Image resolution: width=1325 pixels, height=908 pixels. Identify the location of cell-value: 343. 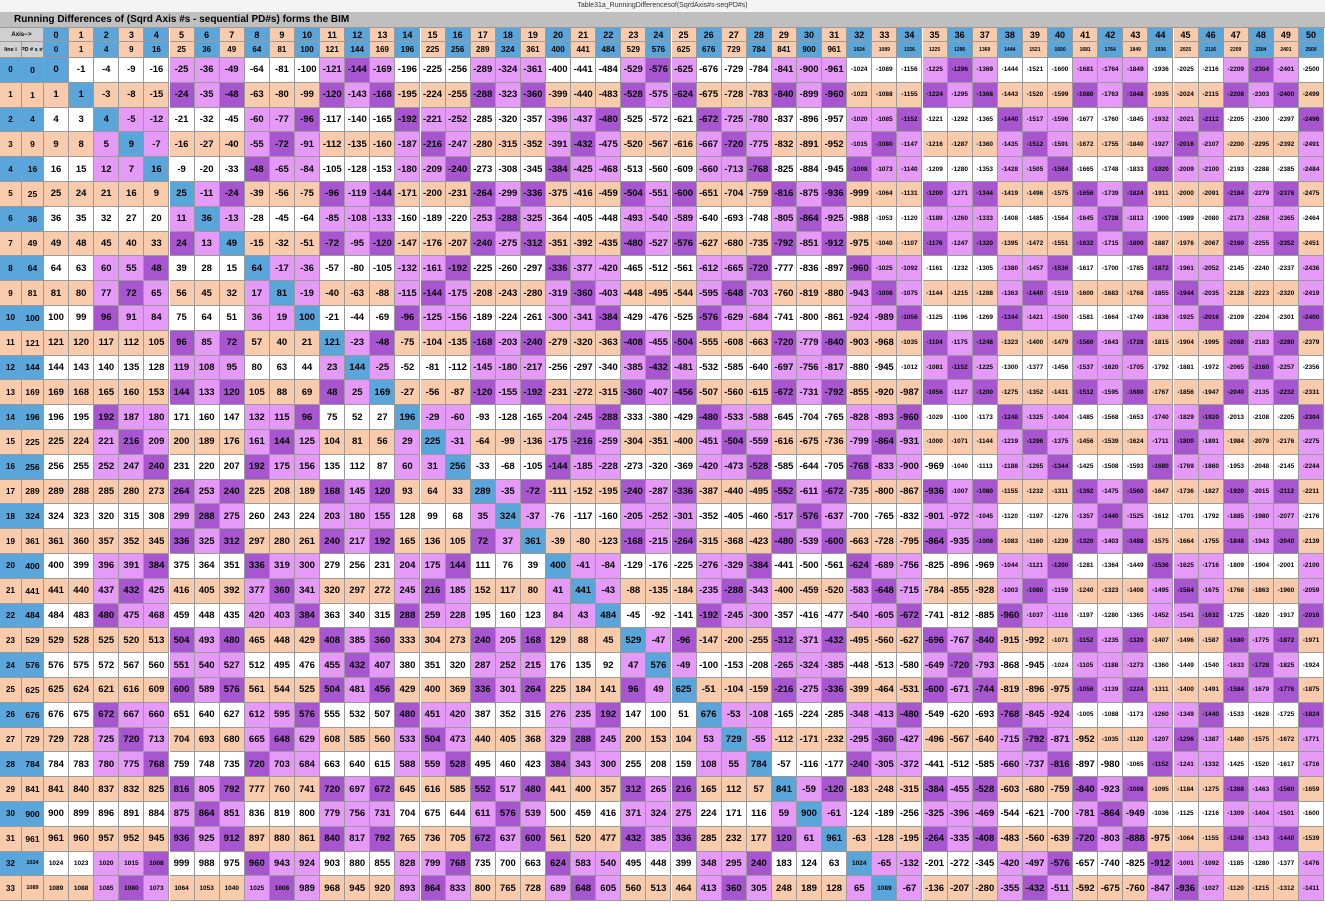
(584, 765).